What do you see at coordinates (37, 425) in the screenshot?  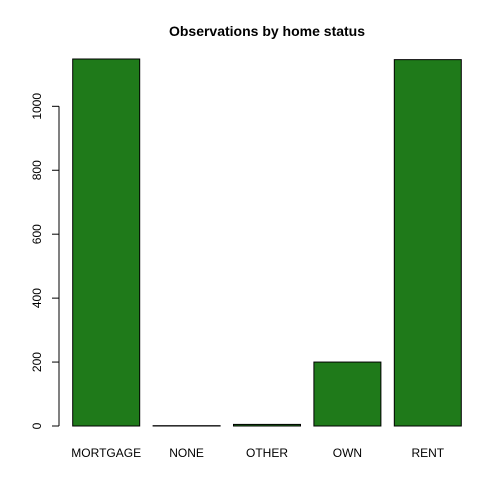 I see `y-tick-label-0: 0` at bounding box center [37, 425].